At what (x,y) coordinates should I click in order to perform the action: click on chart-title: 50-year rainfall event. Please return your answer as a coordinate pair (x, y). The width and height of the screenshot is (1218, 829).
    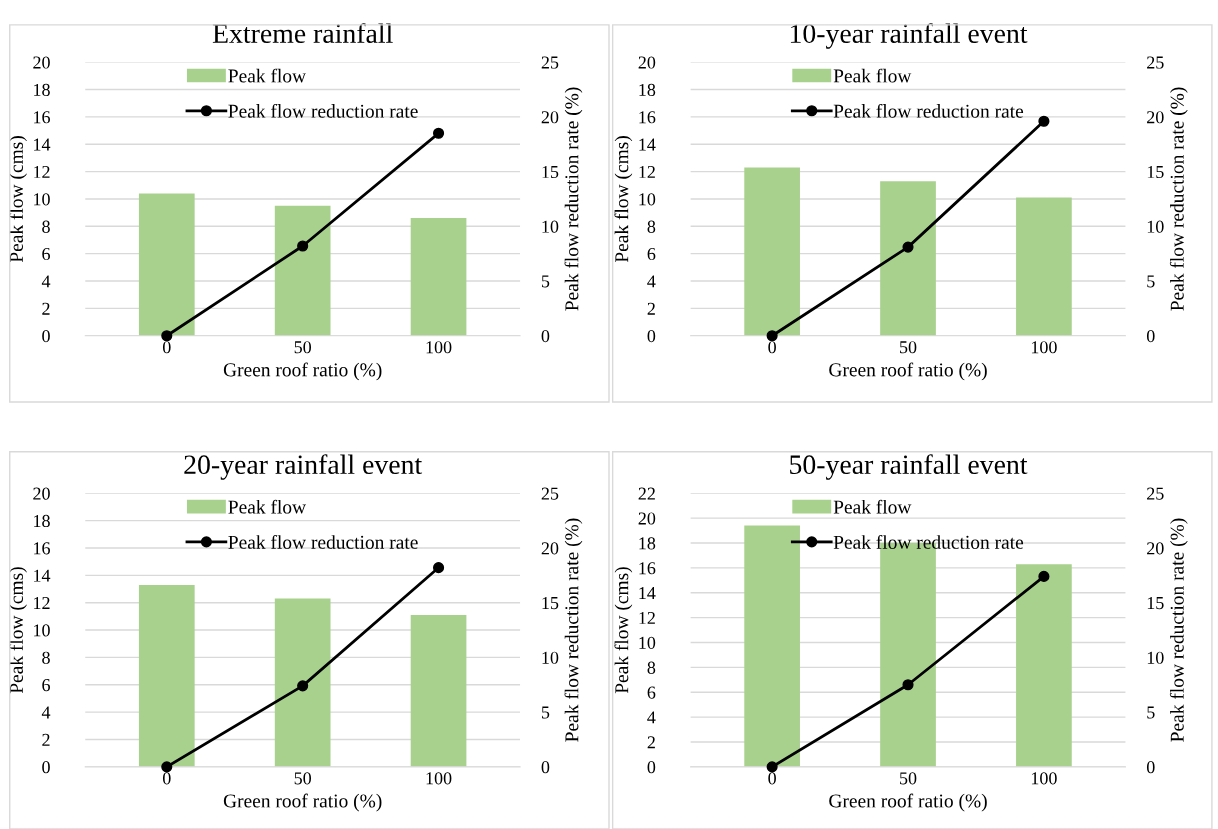
    Looking at the image, I should click on (909, 467).